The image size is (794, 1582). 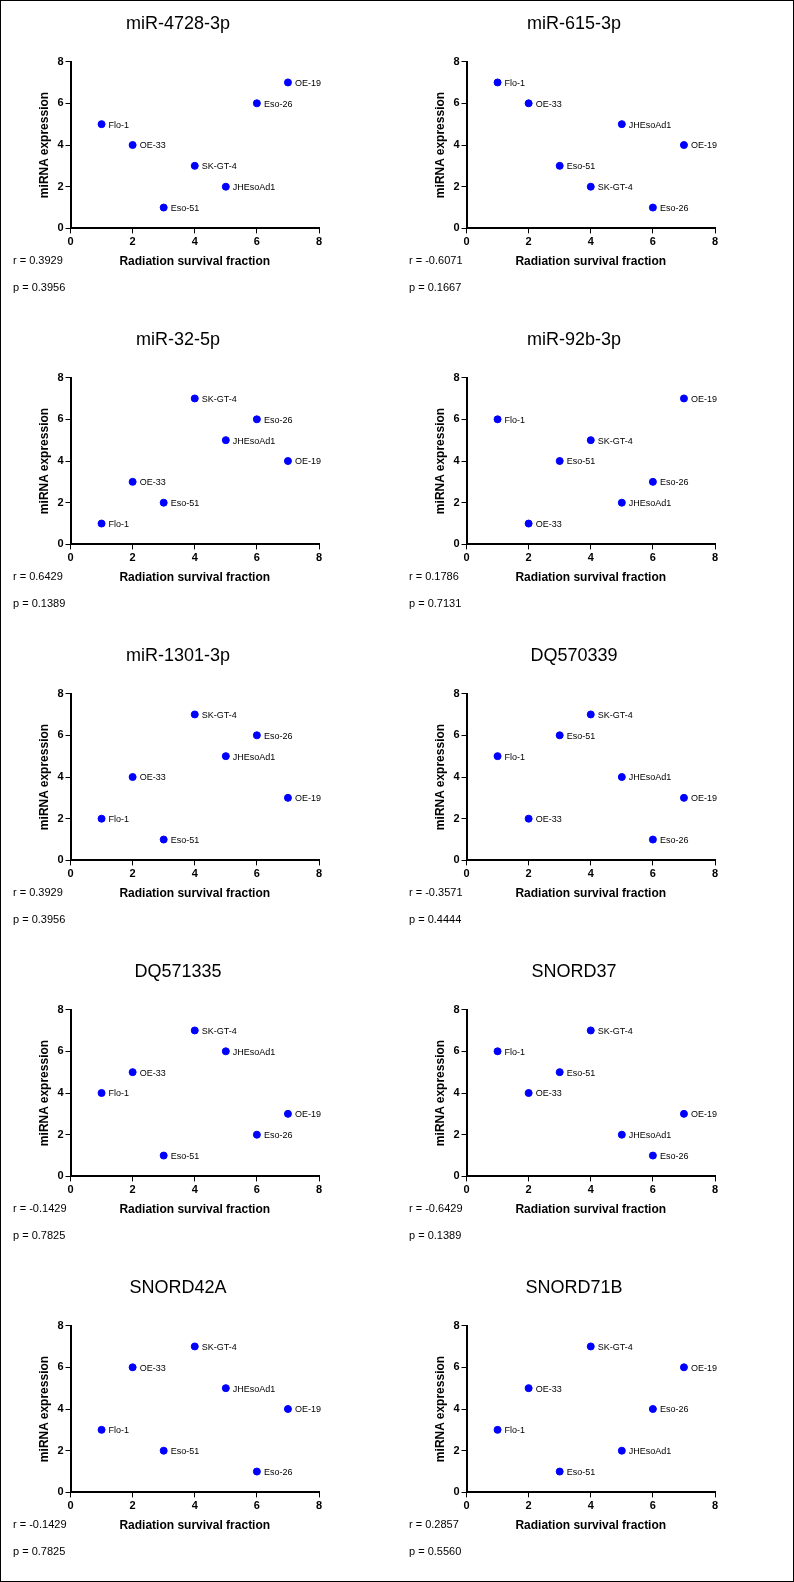 What do you see at coordinates (434, 576) in the screenshot?
I see `text: r = 0.1786` at bounding box center [434, 576].